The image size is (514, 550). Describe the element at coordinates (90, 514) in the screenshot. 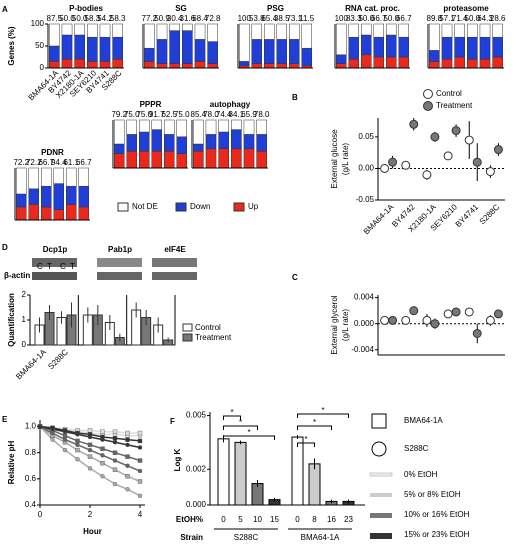

I see `x-tick-label: 2` at that location.